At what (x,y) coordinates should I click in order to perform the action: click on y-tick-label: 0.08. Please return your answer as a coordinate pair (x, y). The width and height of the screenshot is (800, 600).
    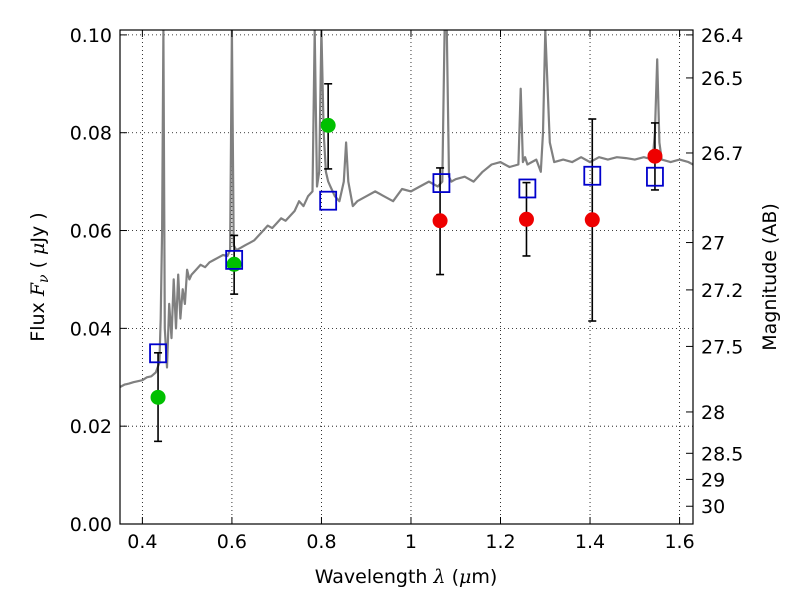
    Looking at the image, I should click on (91, 134).